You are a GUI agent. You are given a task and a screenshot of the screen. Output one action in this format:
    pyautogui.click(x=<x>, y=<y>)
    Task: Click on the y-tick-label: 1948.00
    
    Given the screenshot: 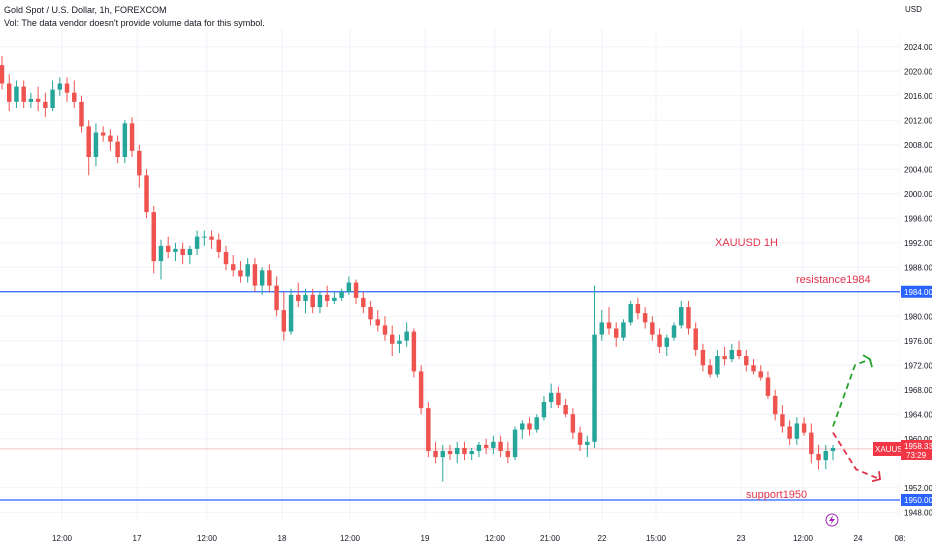 What is the action you would take?
    pyautogui.click(x=918, y=512)
    